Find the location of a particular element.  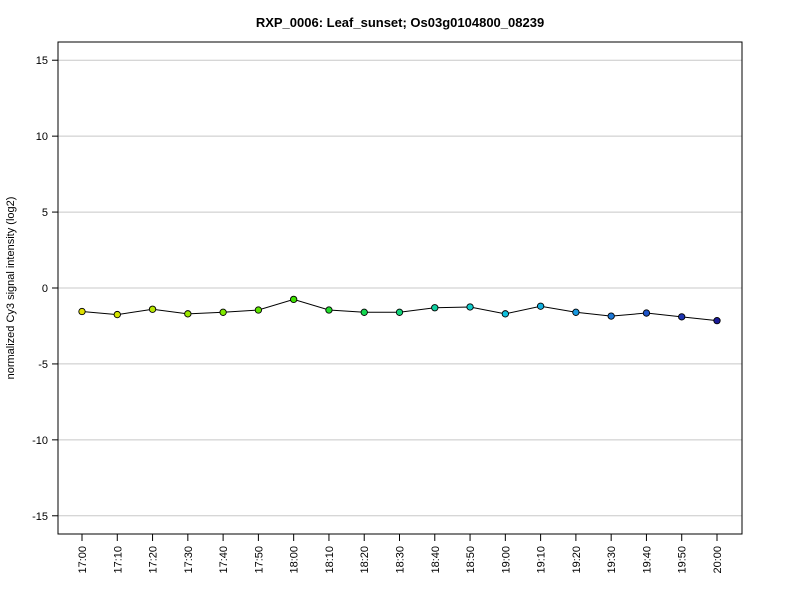

y-tick-label: -15 is located at coordinates (40, 517).